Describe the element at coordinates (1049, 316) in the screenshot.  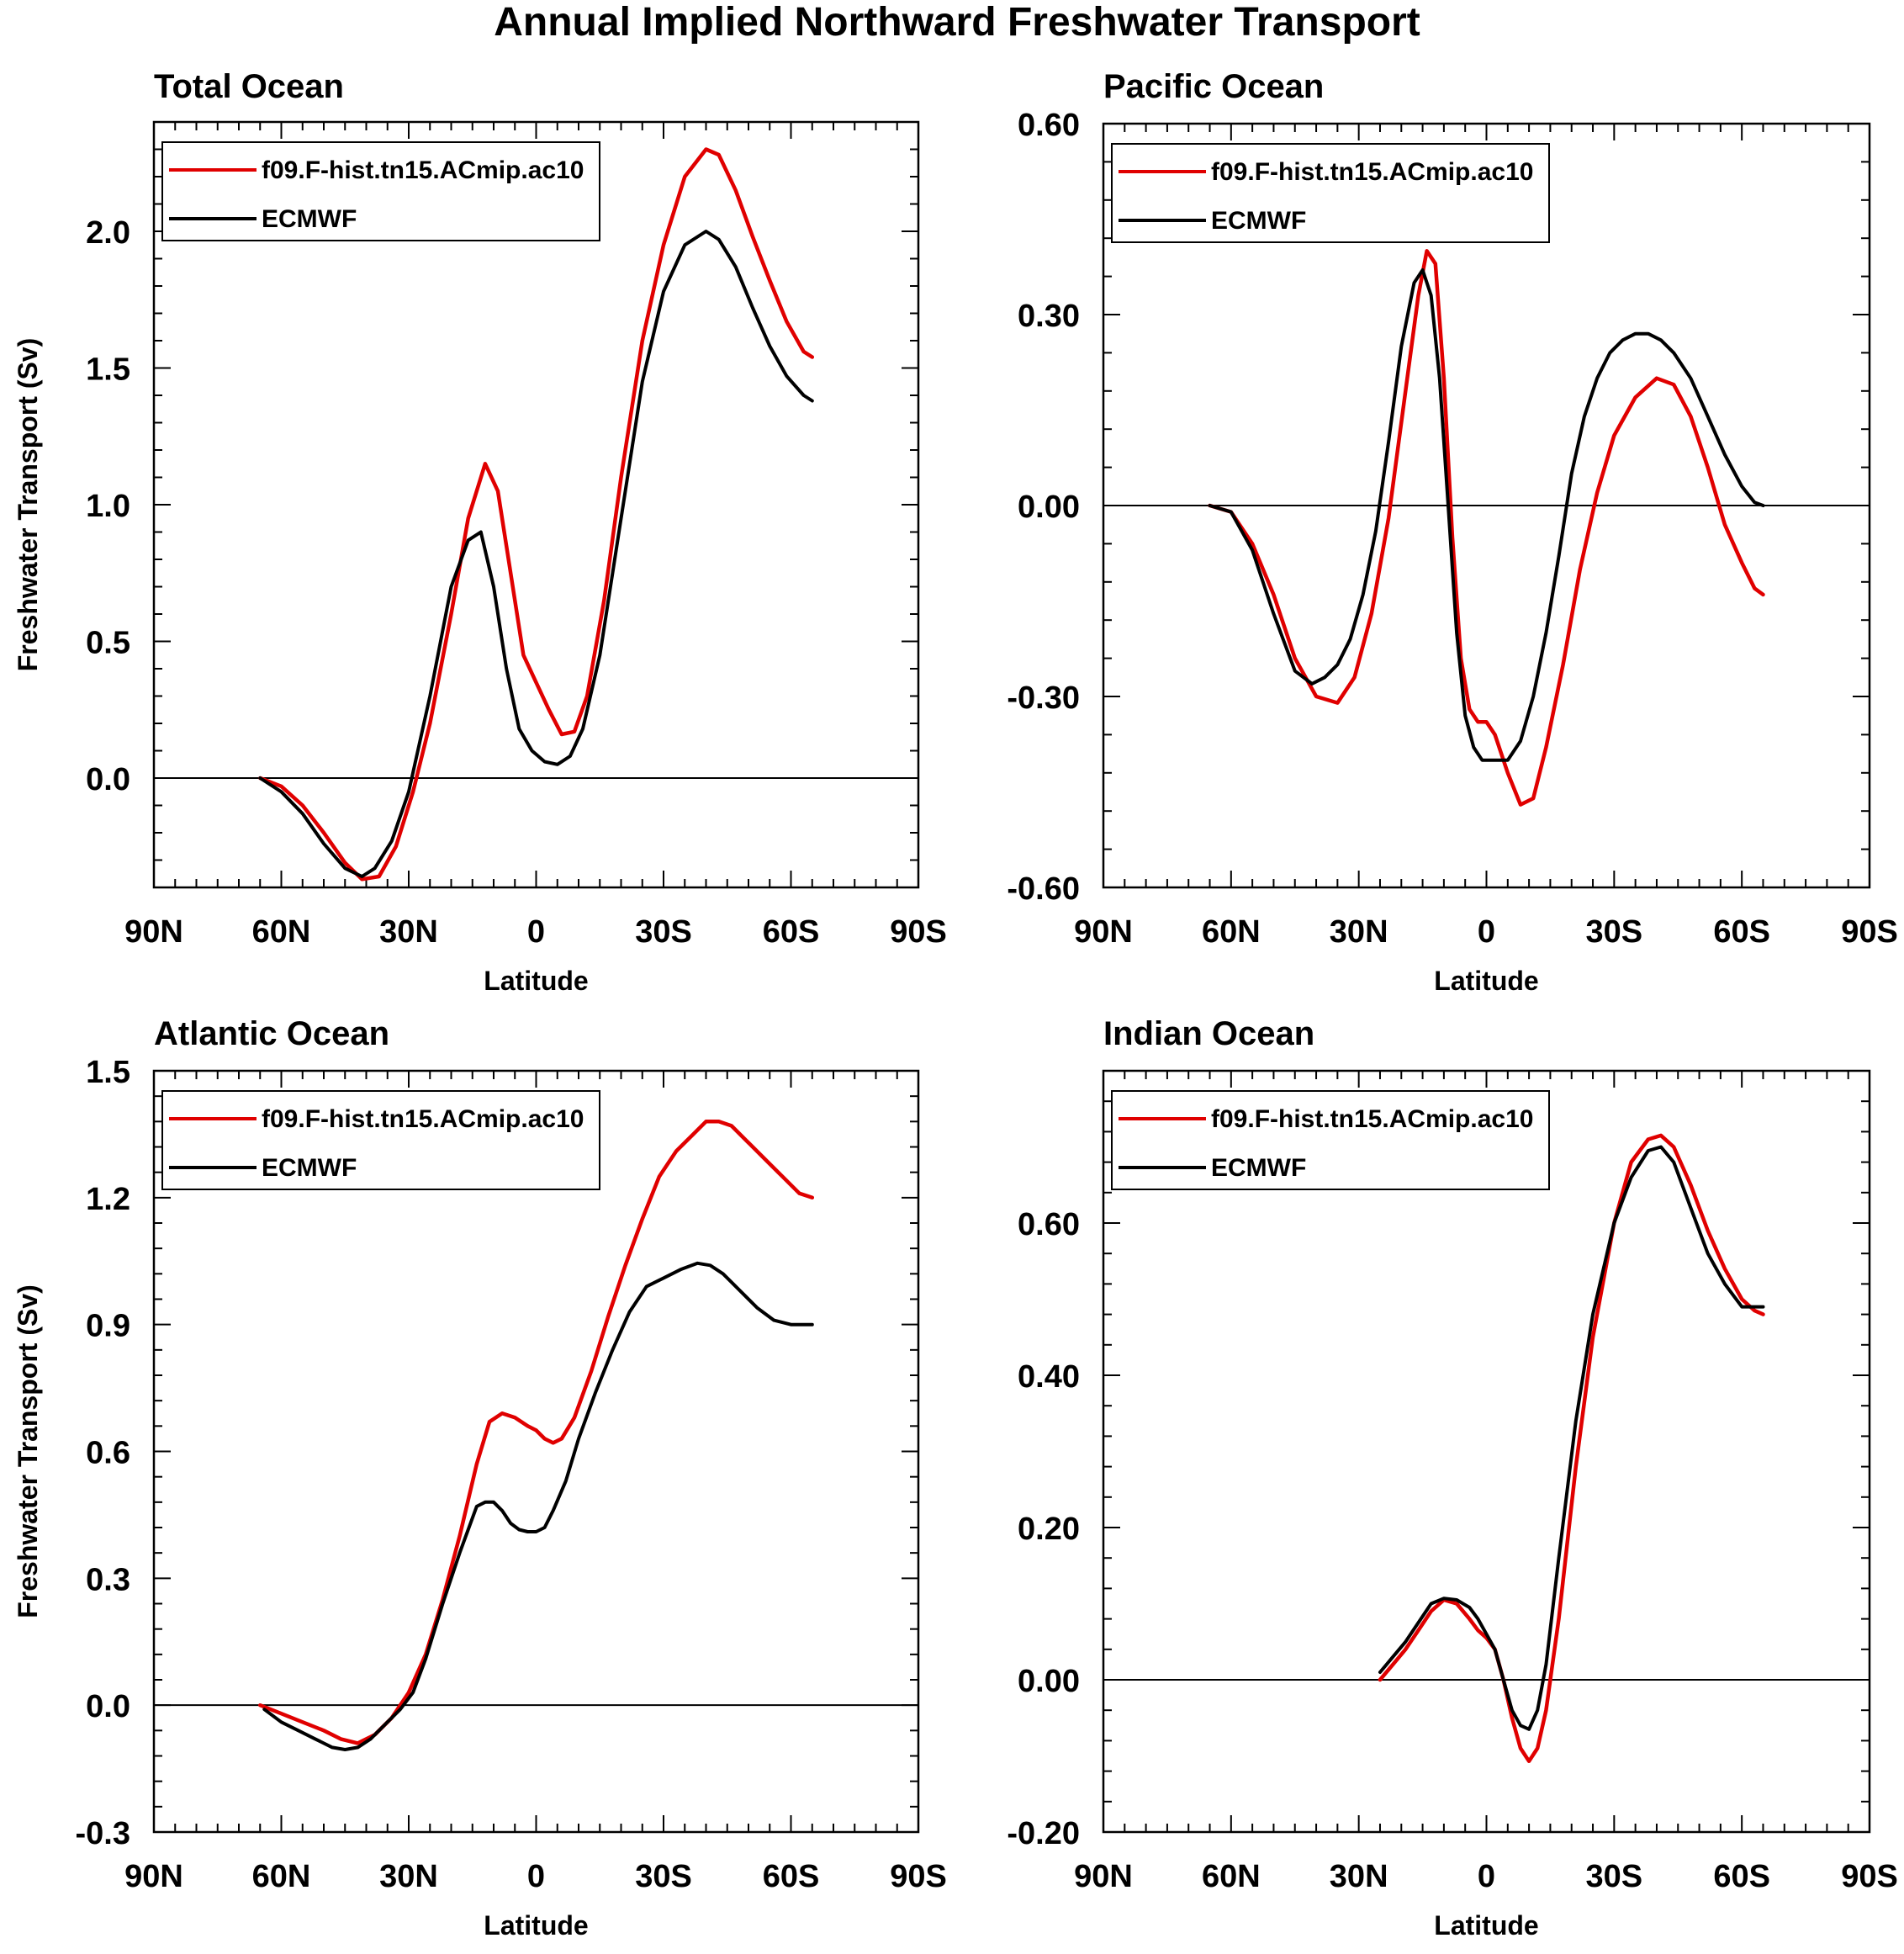
I see `y-tick-label: 0.30` at that location.